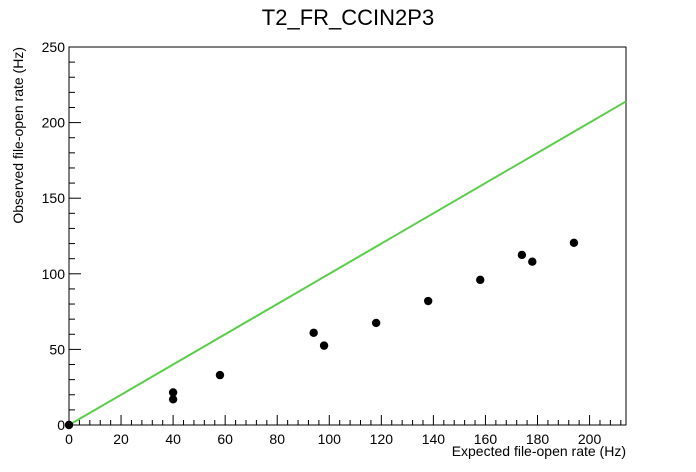 The width and height of the screenshot is (696, 472). What do you see at coordinates (54, 123) in the screenshot?
I see `y-tick-label: 200` at bounding box center [54, 123].